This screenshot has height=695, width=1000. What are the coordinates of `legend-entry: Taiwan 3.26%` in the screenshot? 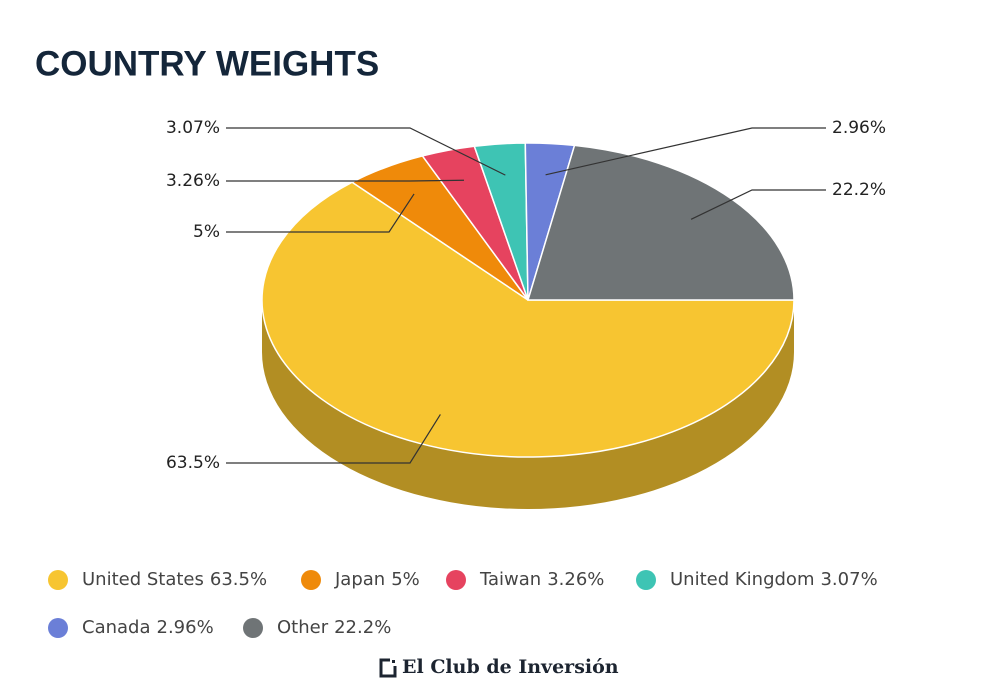 It's located at (541, 579).